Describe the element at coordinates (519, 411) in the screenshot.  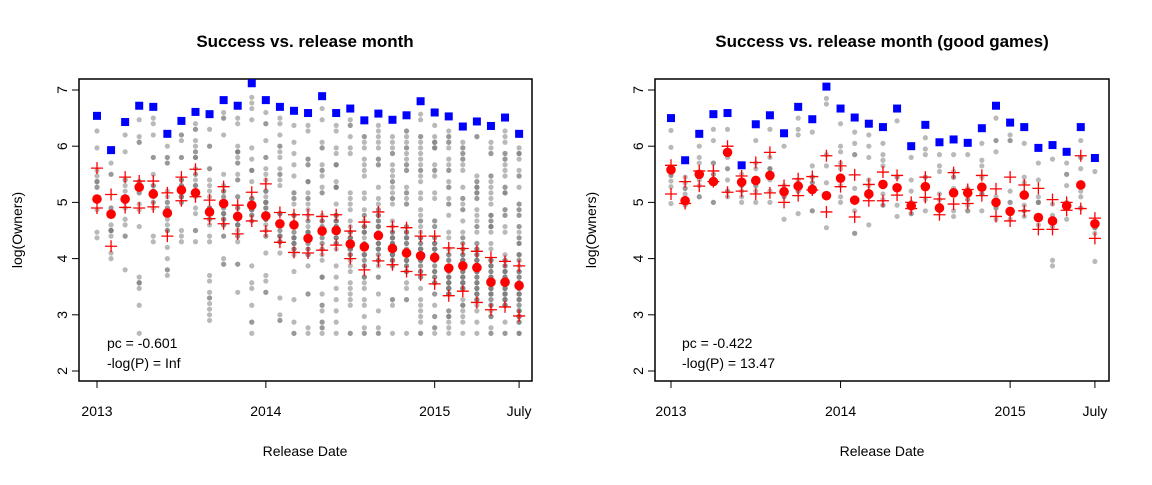
I see `x-tick-label: July` at that location.